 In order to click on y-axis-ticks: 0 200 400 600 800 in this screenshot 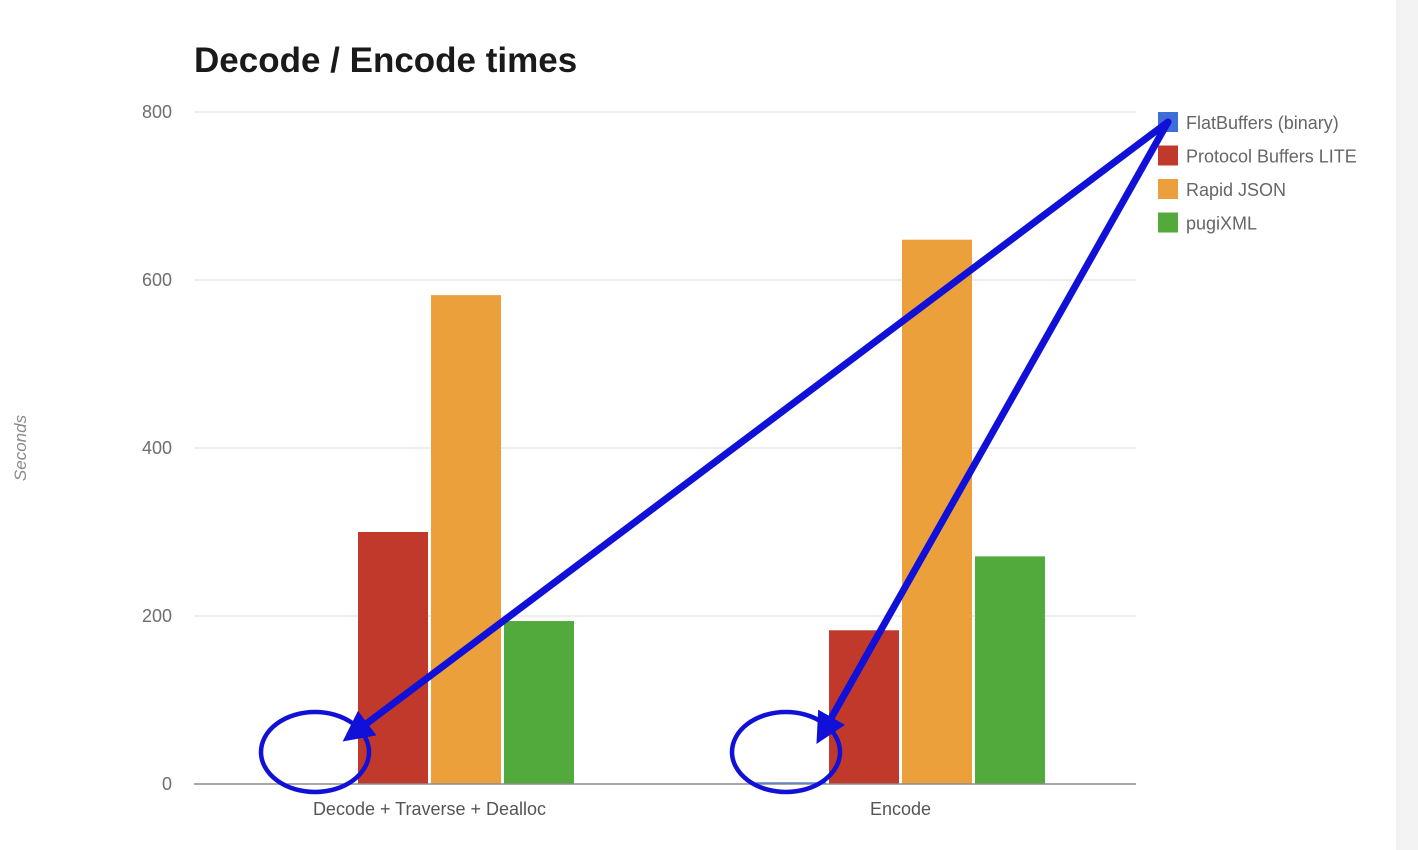, I will do `click(157, 448)`.